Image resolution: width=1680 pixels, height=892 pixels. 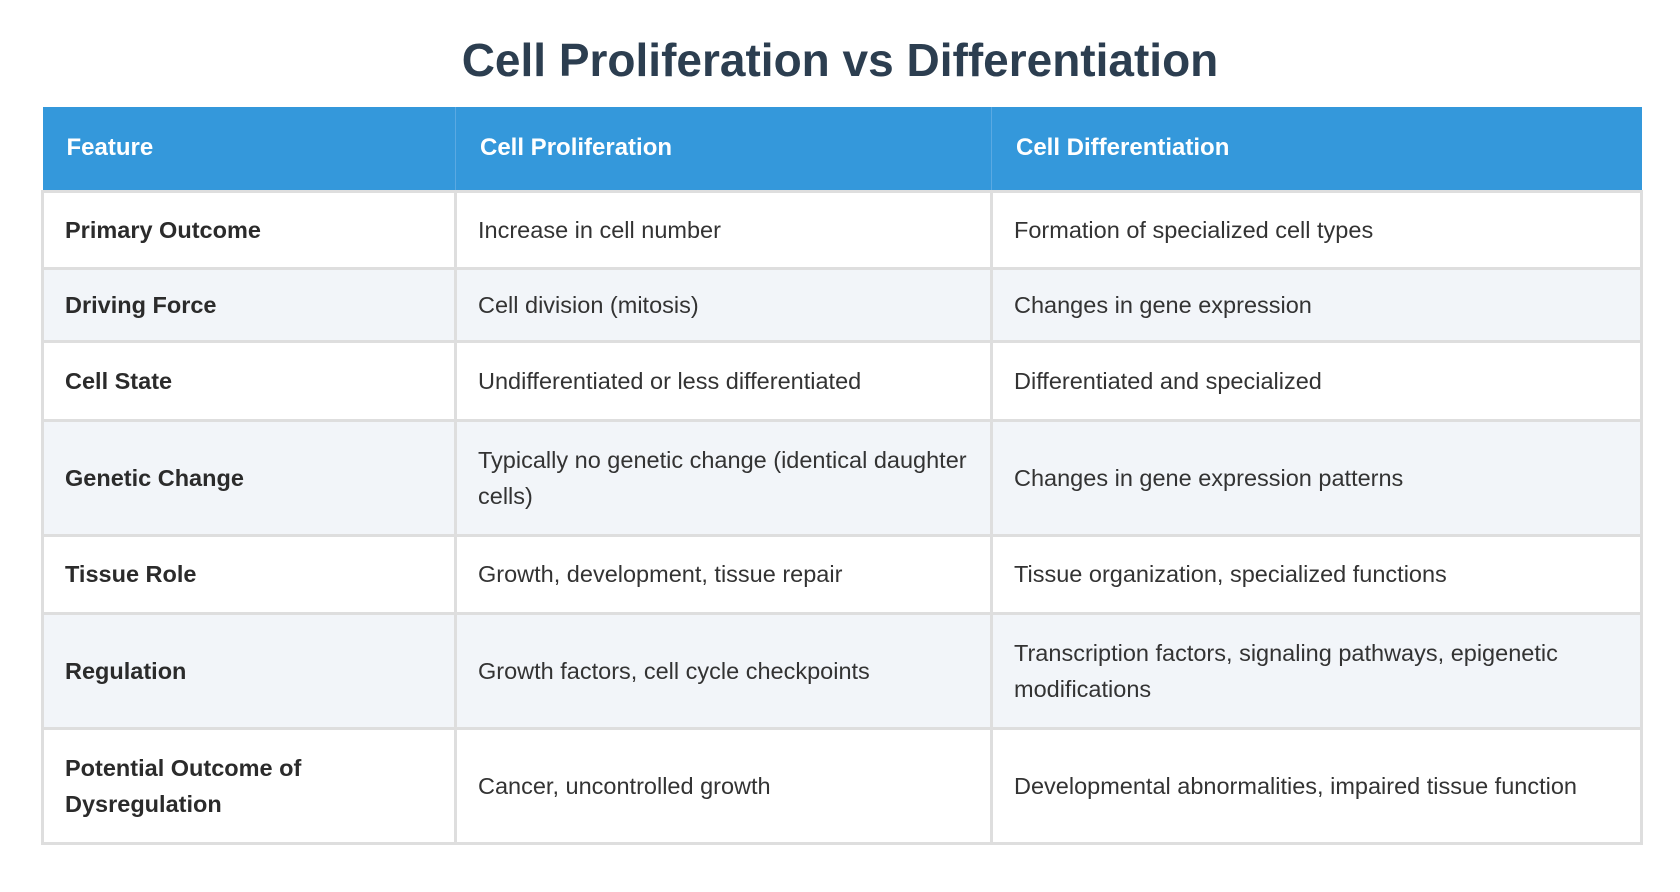 What do you see at coordinates (249, 574) in the screenshot?
I see `feature-cell: Tissue Role` at bounding box center [249, 574].